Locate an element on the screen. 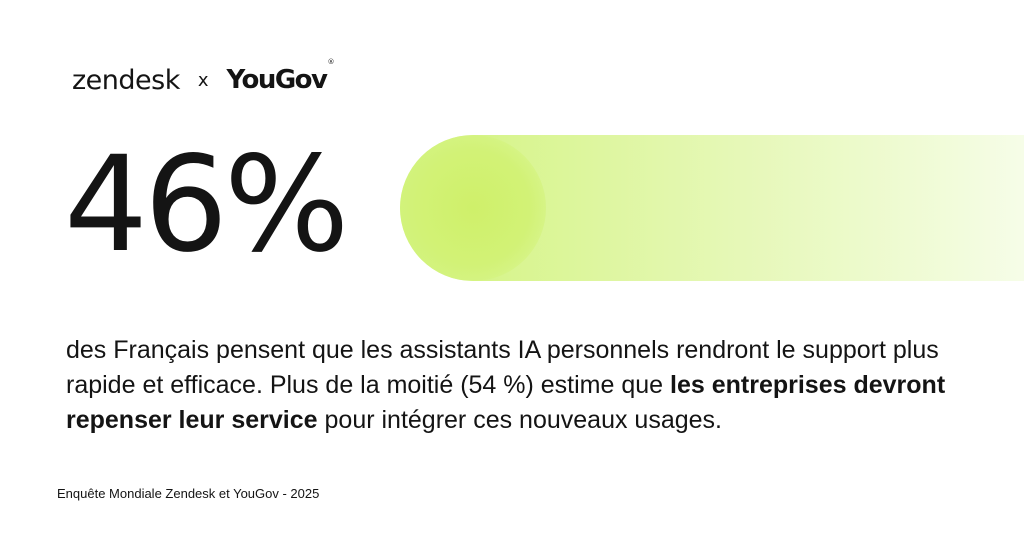  registered-mark: ® is located at coordinates (331, 62).